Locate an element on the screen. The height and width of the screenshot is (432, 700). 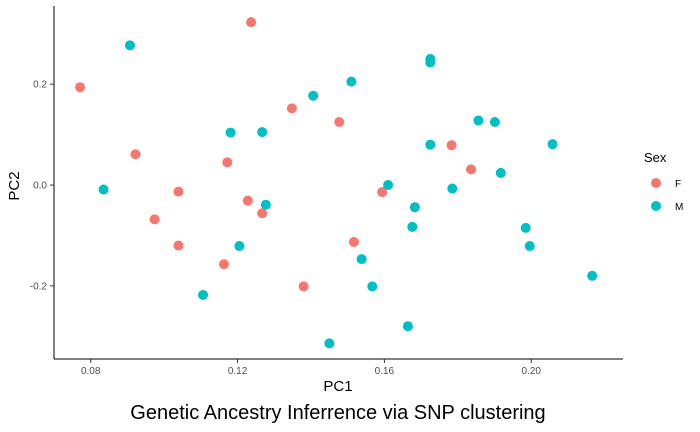
legend-title: Sex is located at coordinates (655, 157).